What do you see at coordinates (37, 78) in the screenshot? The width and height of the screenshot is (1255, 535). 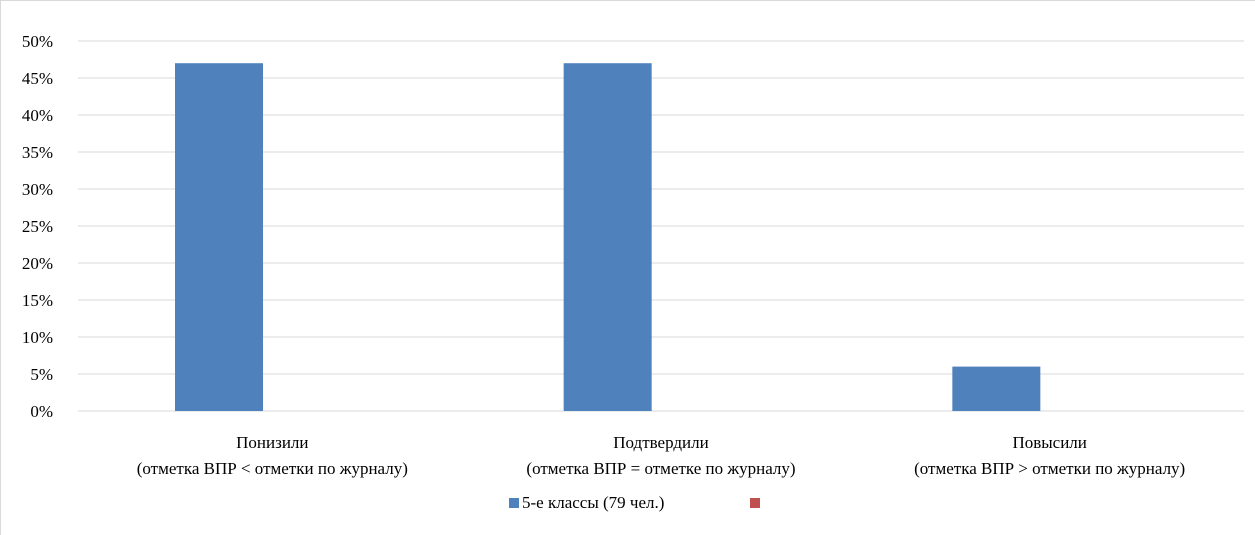 I see `y-tick-label: 45%` at bounding box center [37, 78].